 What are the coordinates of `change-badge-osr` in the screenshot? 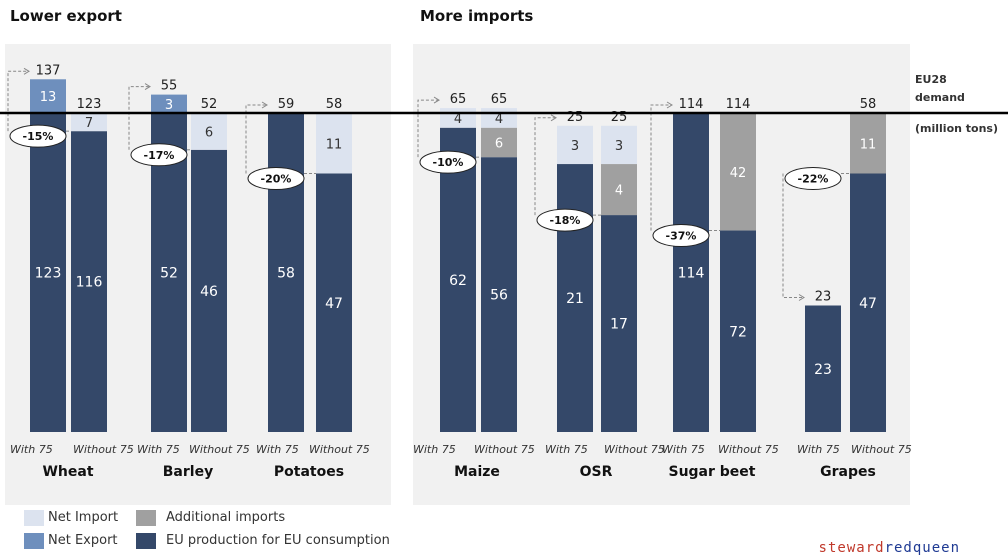 It's located at (565, 220).